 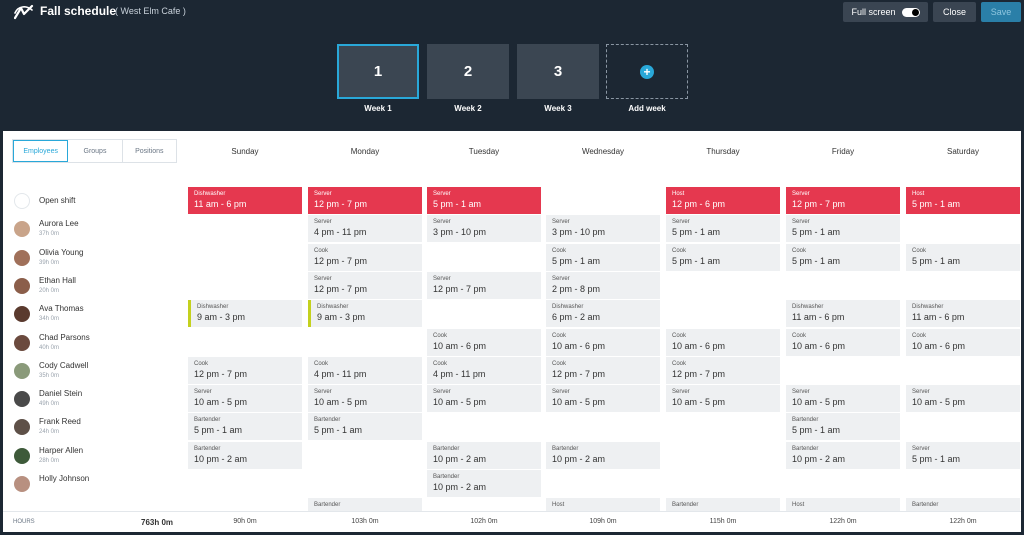 What do you see at coordinates (95, 371) in the screenshot?
I see `employee-row: Cody Cadwell 35h 0m` at bounding box center [95, 371].